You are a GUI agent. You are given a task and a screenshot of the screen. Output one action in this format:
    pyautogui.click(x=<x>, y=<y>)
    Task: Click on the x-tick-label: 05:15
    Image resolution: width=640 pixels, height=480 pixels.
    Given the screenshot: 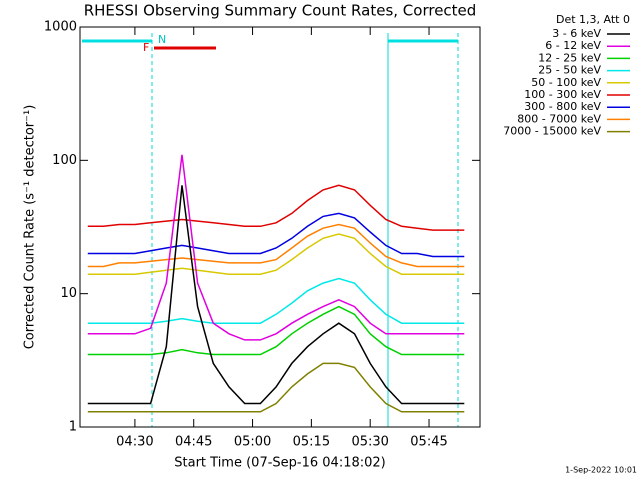 What is the action you would take?
    pyautogui.click(x=311, y=442)
    